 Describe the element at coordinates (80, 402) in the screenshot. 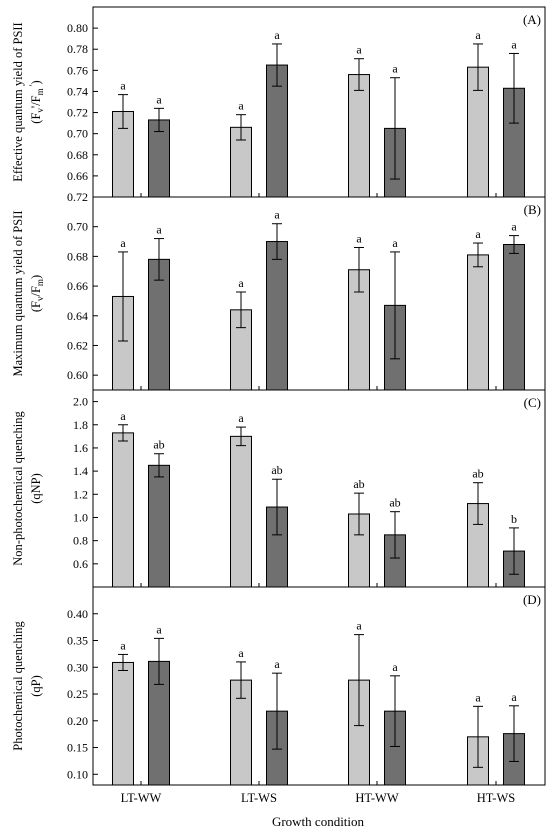

I see `y-tick-label: 2.0` at that location.